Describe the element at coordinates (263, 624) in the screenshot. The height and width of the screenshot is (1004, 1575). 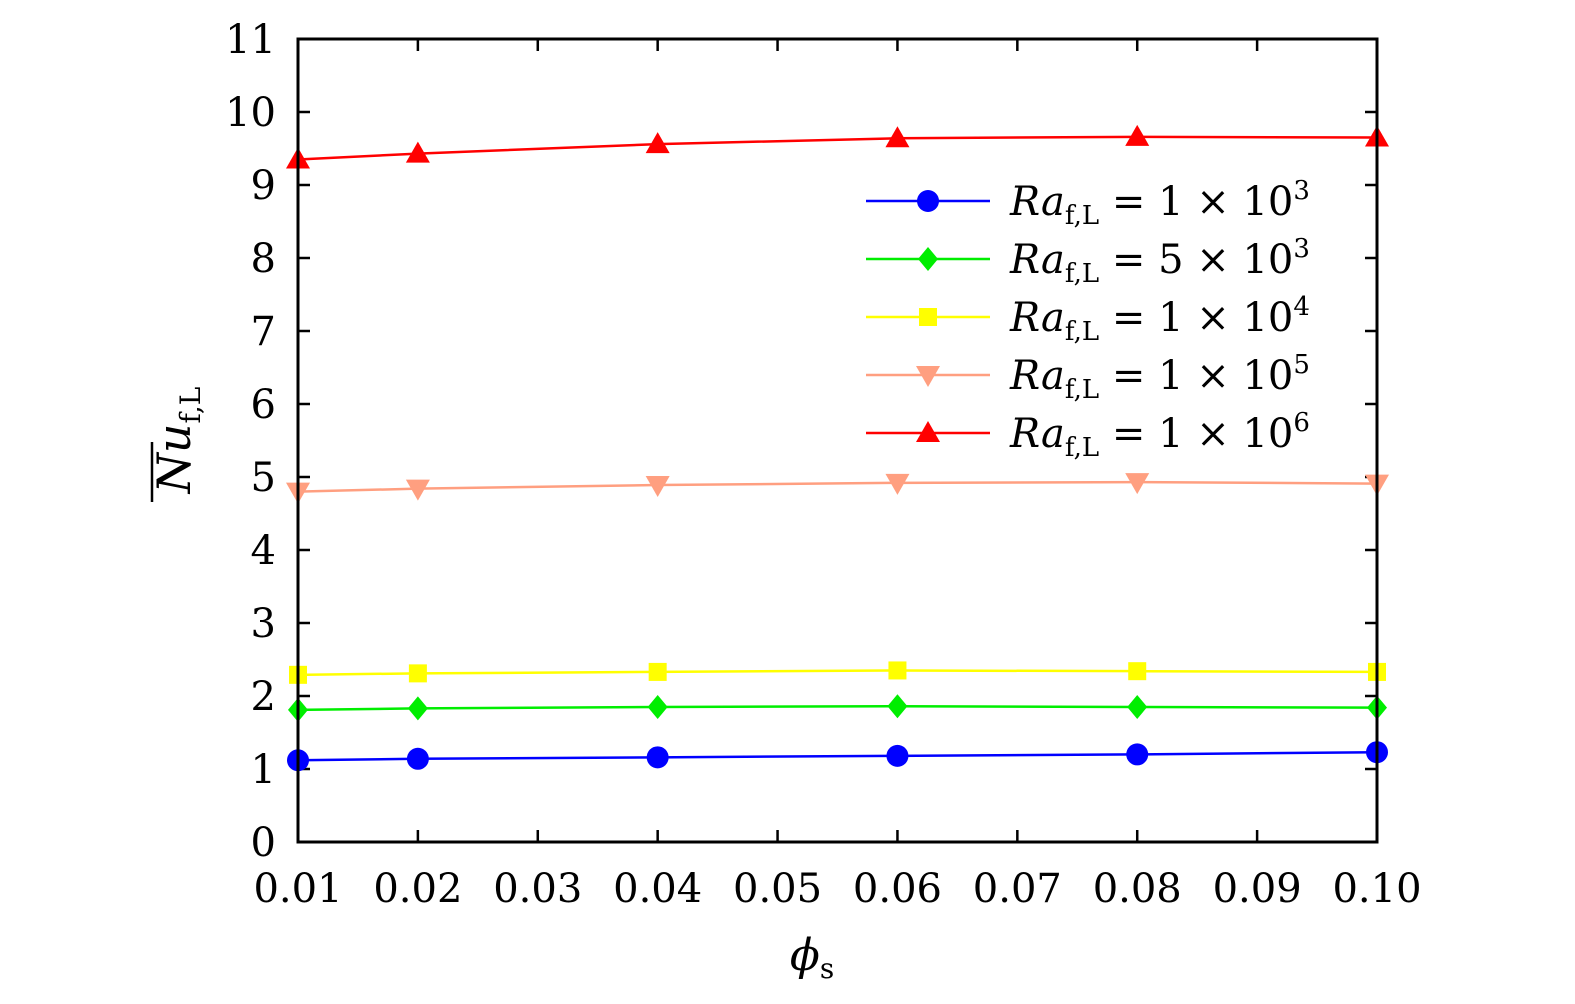
I see `y-tick-label: 3` at that location.